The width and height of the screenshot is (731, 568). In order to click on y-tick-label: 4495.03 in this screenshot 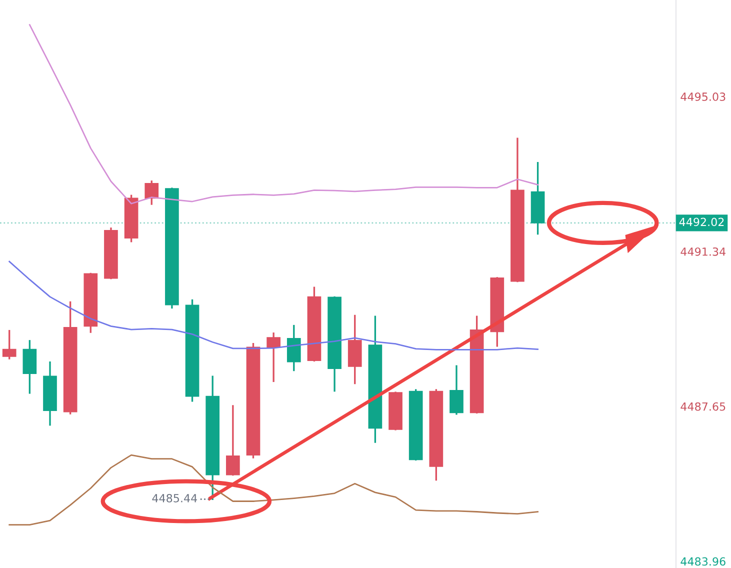, I will do `click(703, 96)`.